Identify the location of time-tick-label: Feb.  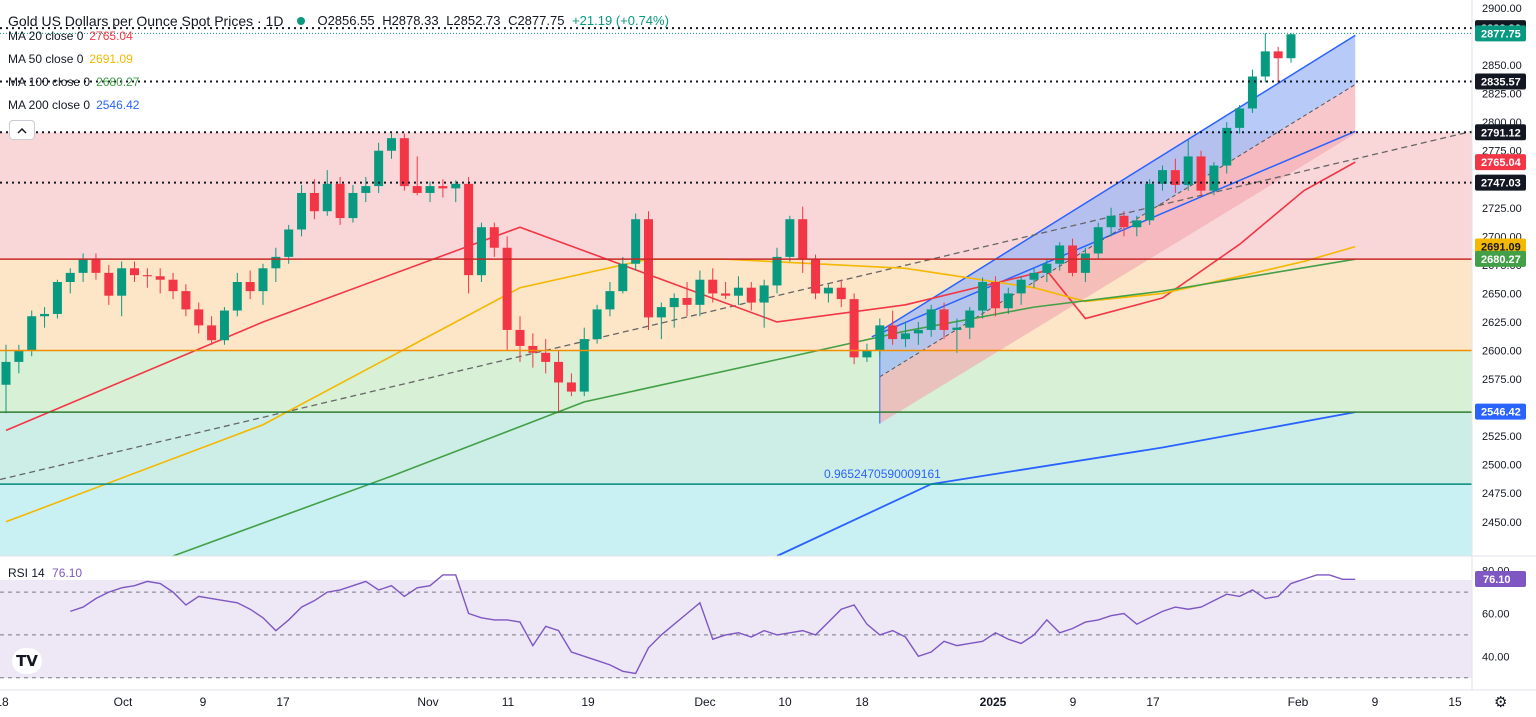
(1298, 702).